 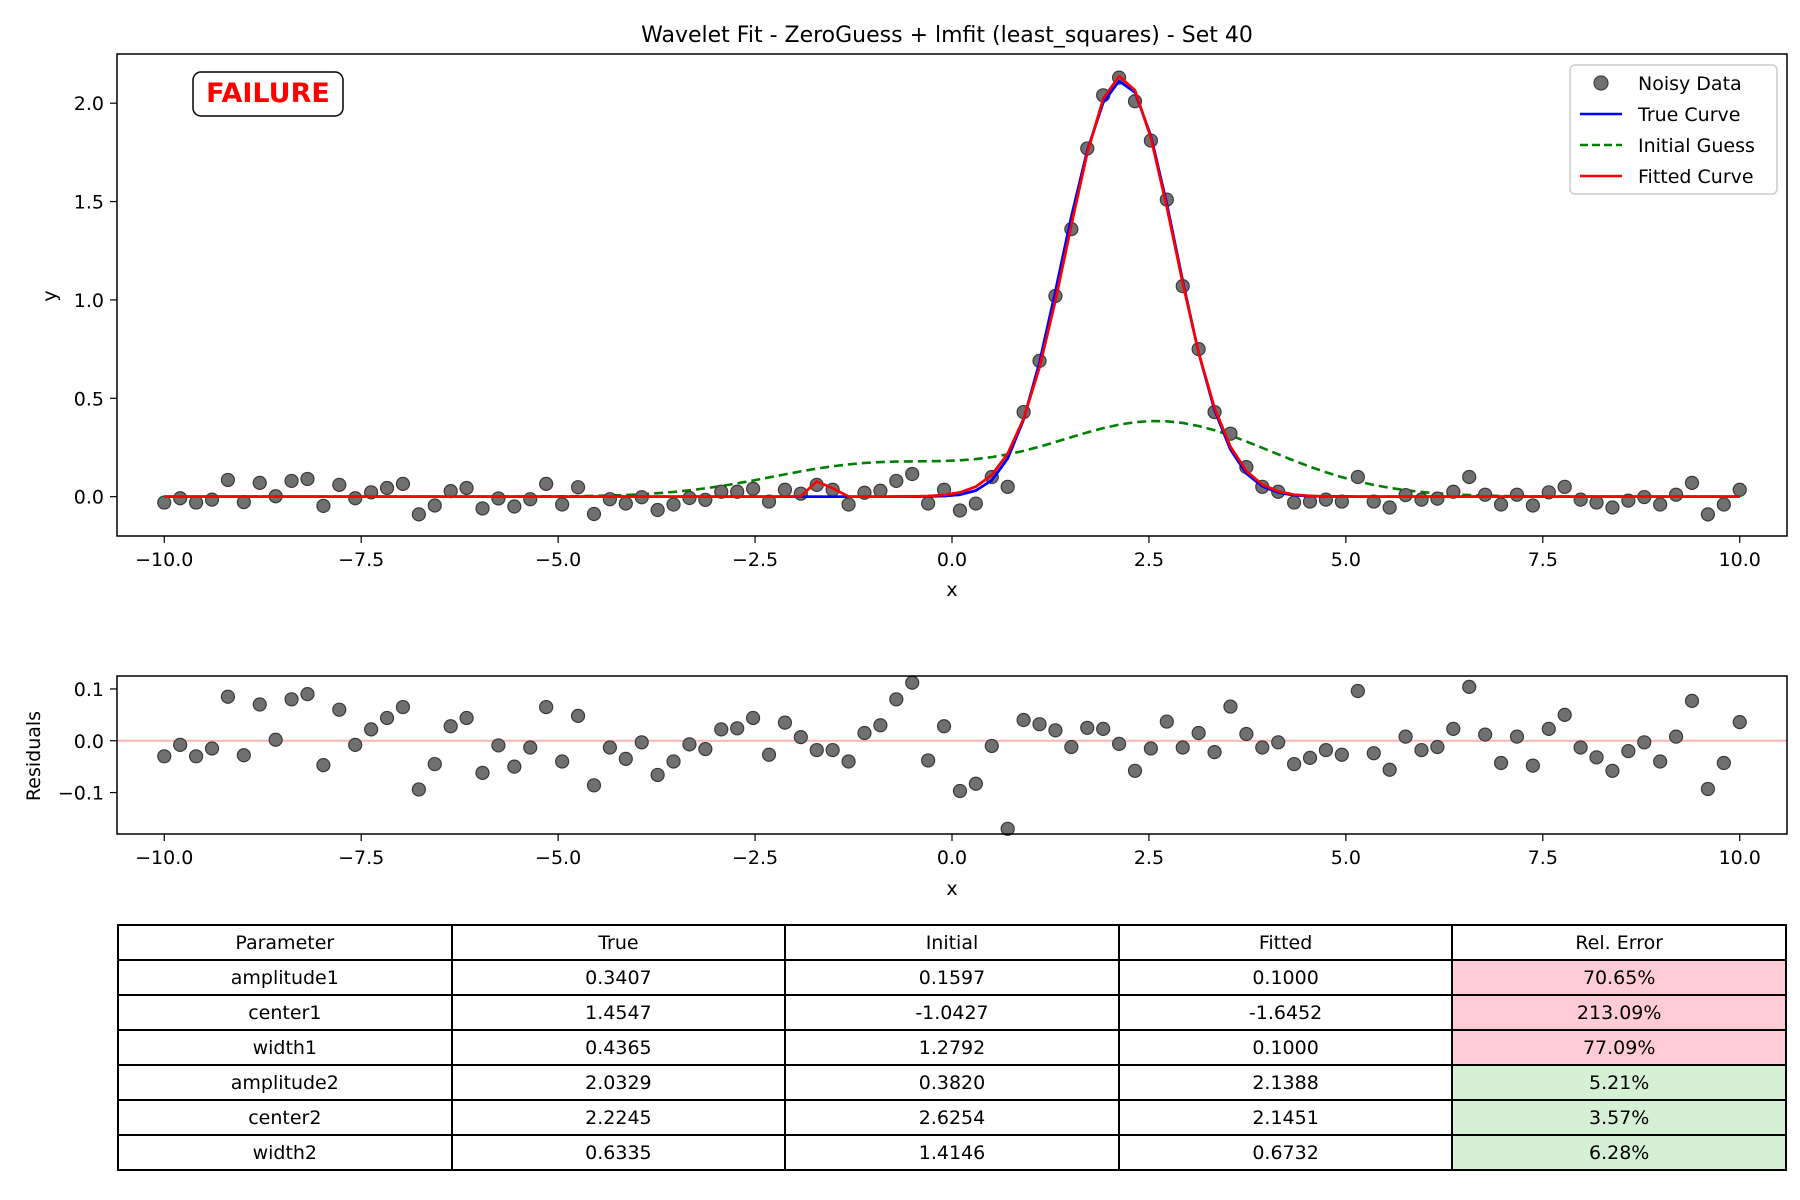 What do you see at coordinates (1543, 858) in the screenshot?
I see `x-tick-label: 7.5` at bounding box center [1543, 858].